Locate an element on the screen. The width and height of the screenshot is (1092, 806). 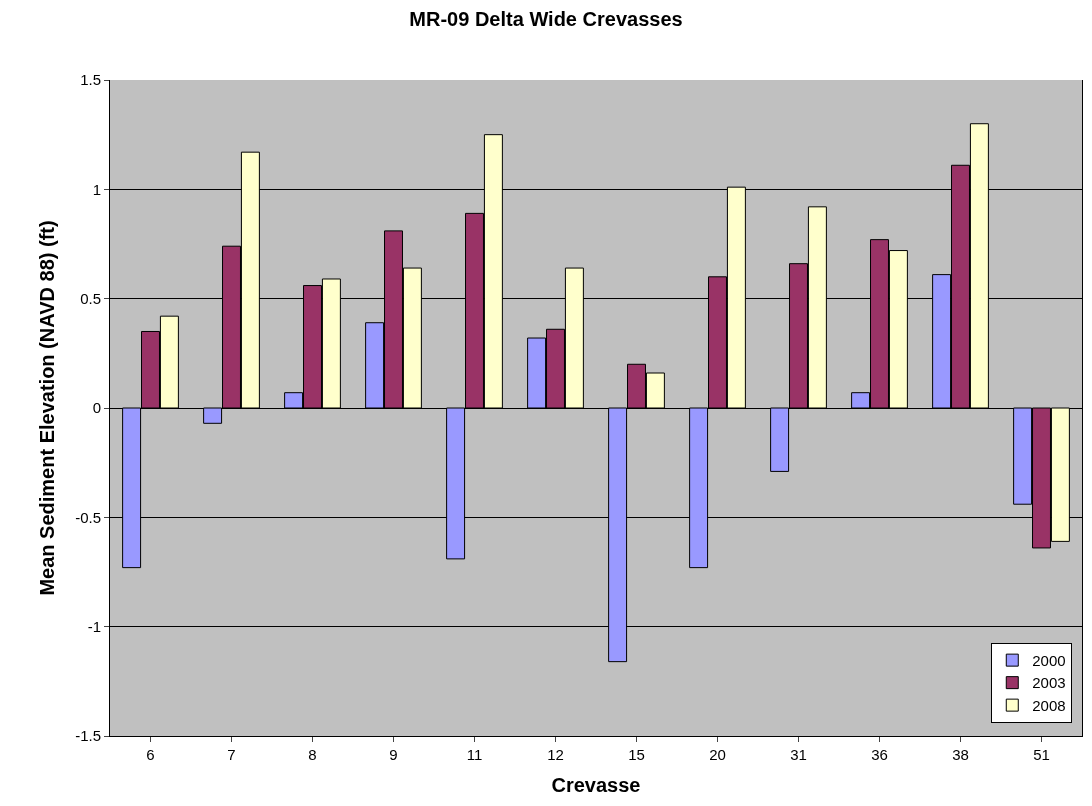
x-tick-label: 15 is located at coordinates (636, 754).